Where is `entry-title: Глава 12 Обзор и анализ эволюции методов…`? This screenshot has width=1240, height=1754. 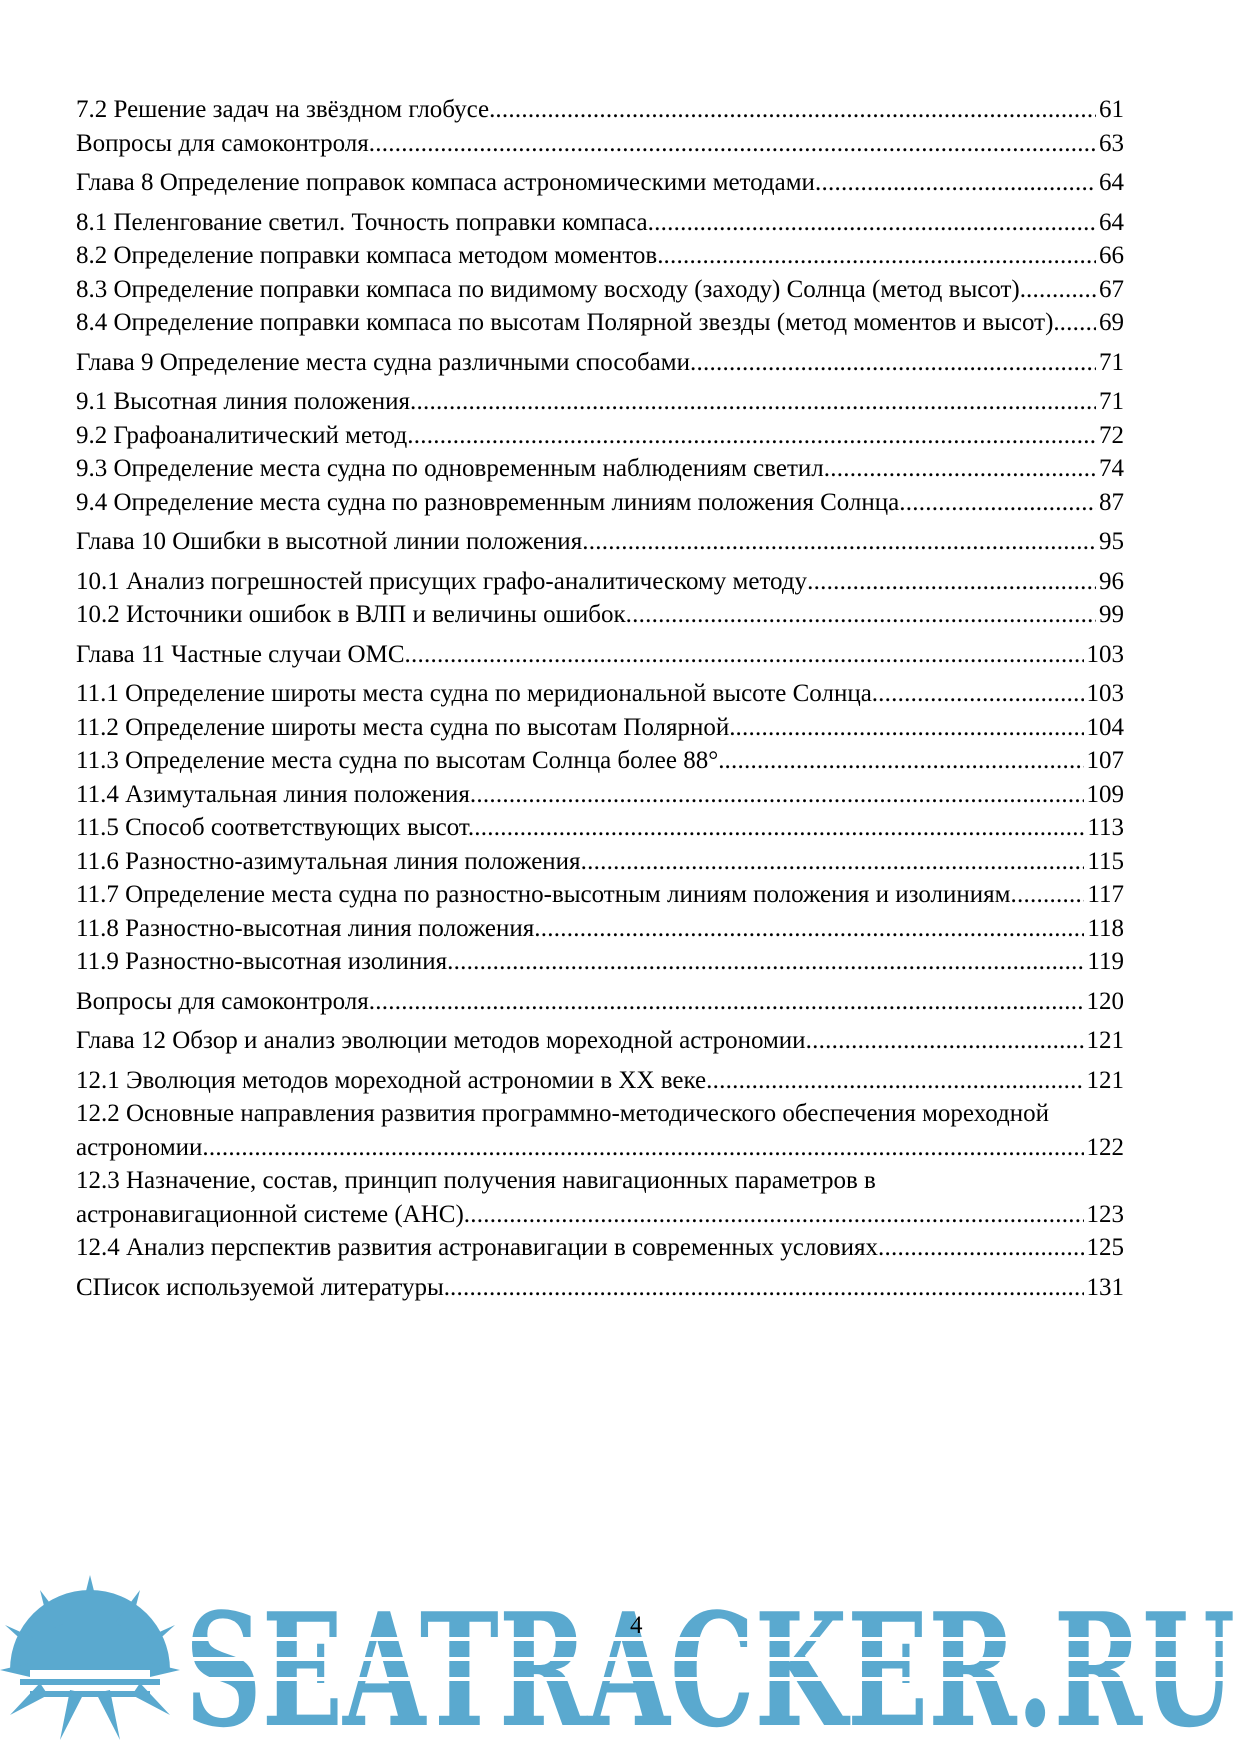
entry-title: Глава 12 Обзор и анализ эволюции методов… is located at coordinates (441, 1040).